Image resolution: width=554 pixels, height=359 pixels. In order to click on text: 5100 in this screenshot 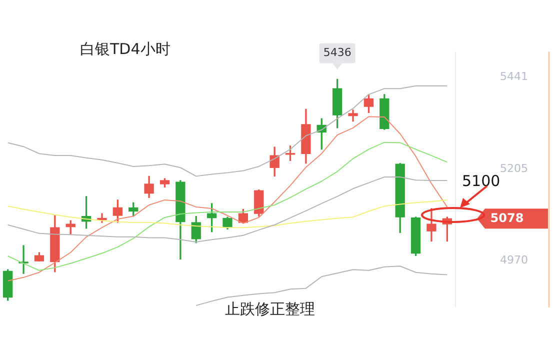, I will do `click(481, 181)`.